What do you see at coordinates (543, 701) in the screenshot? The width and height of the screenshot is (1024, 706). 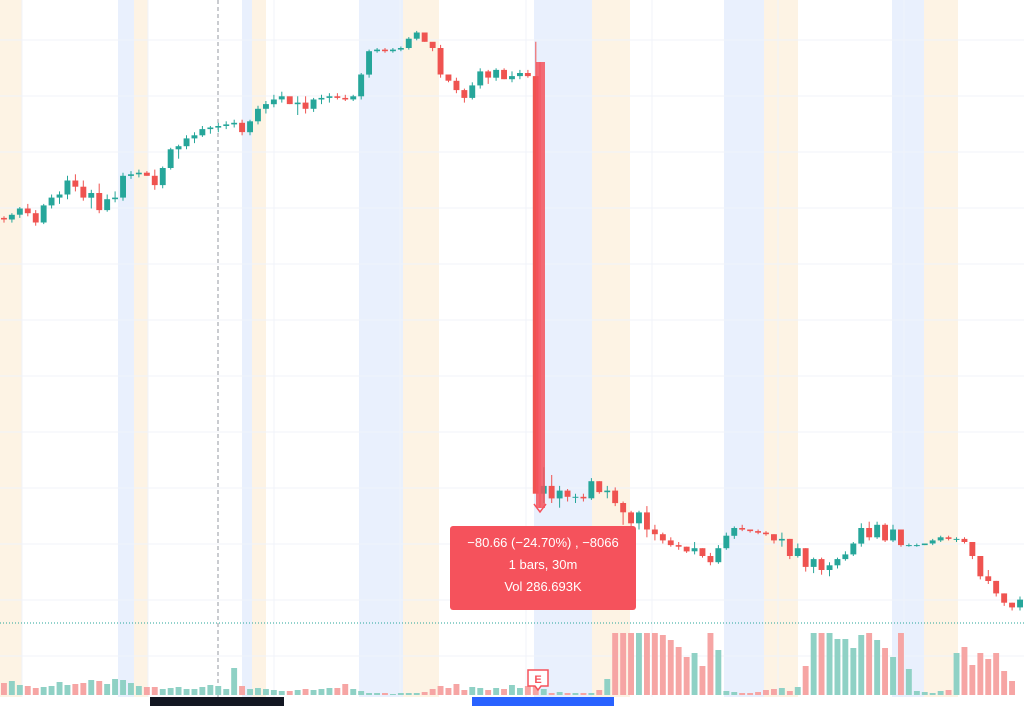 I see `selected-range-blue` at bounding box center [543, 701].